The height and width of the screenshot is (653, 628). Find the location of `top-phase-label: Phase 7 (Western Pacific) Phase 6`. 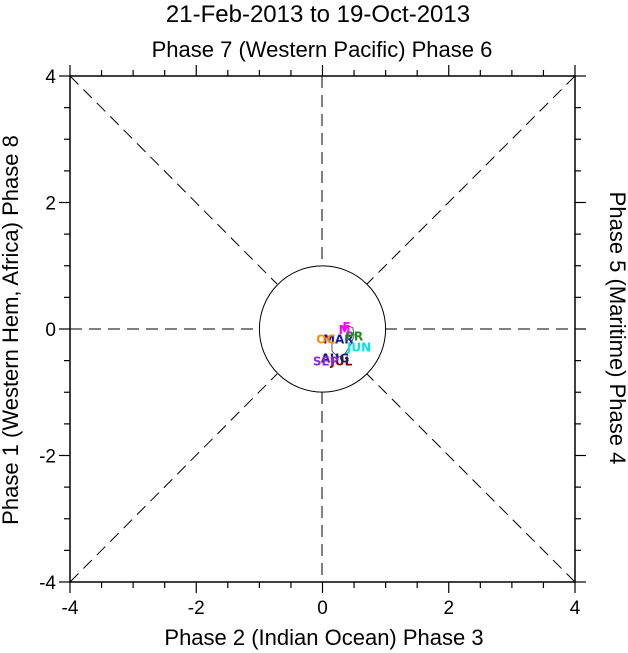

top-phase-label: Phase 7 (Western Pacific) Phase 6 is located at coordinates (322, 49).